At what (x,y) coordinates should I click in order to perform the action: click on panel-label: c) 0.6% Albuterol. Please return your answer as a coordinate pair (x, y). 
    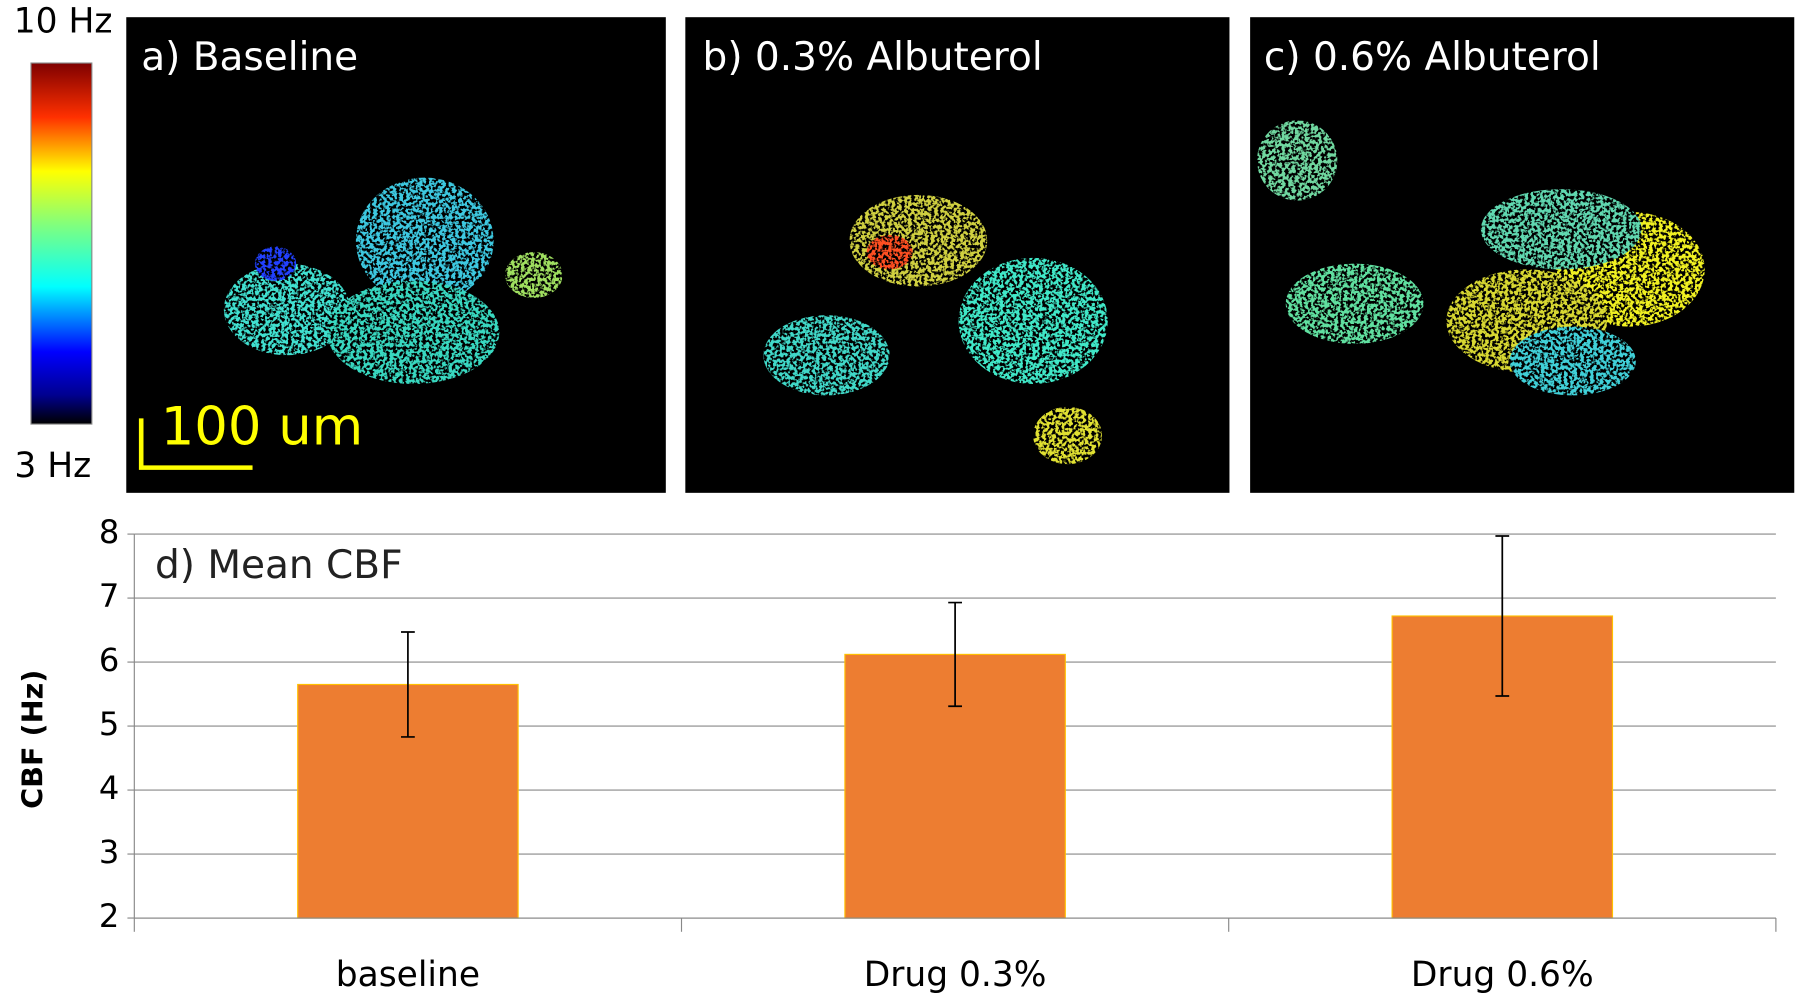
    Looking at the image, I should click on (1432, 57).